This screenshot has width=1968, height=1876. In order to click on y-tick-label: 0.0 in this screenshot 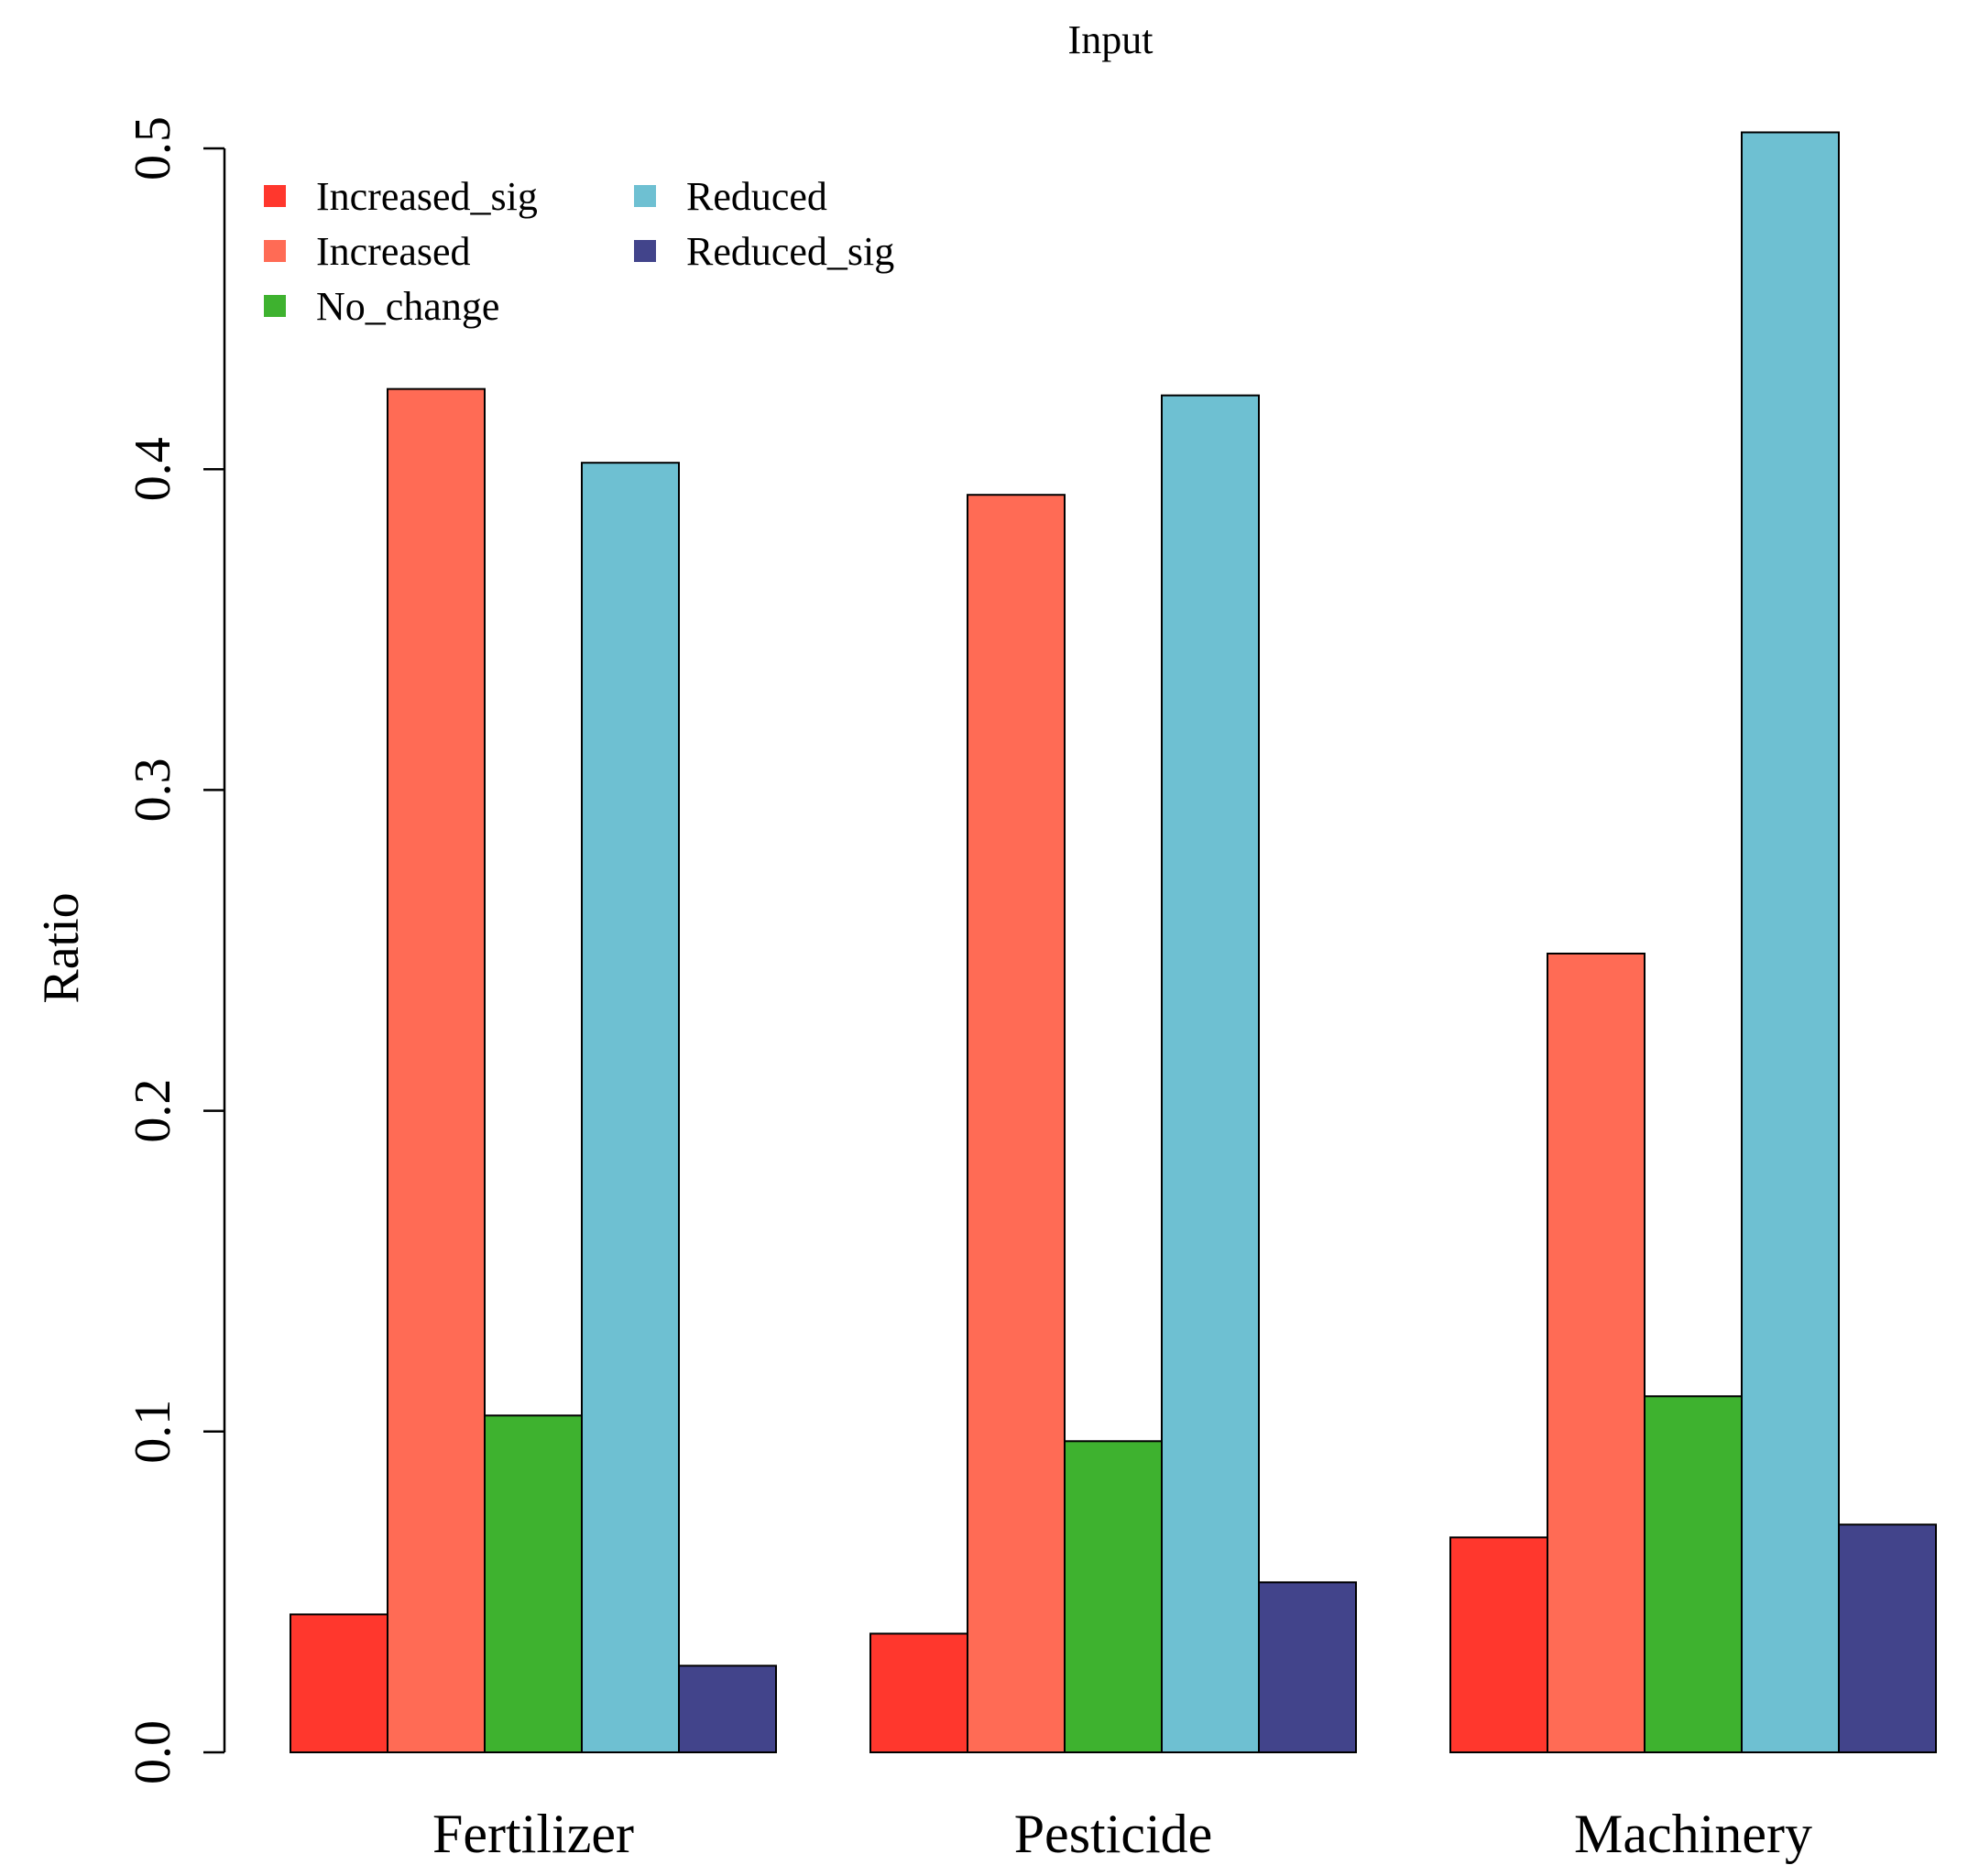, I will do `click(153, 1752)`.